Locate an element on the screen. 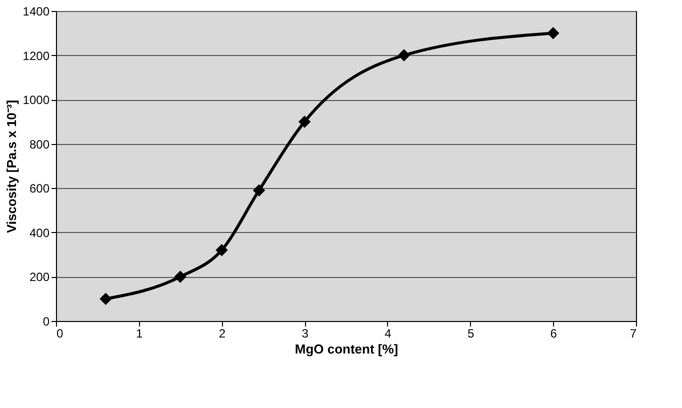 This screenshot has height=408, width=682. x-tick-label: 2 is located at coordinates (222, 333).